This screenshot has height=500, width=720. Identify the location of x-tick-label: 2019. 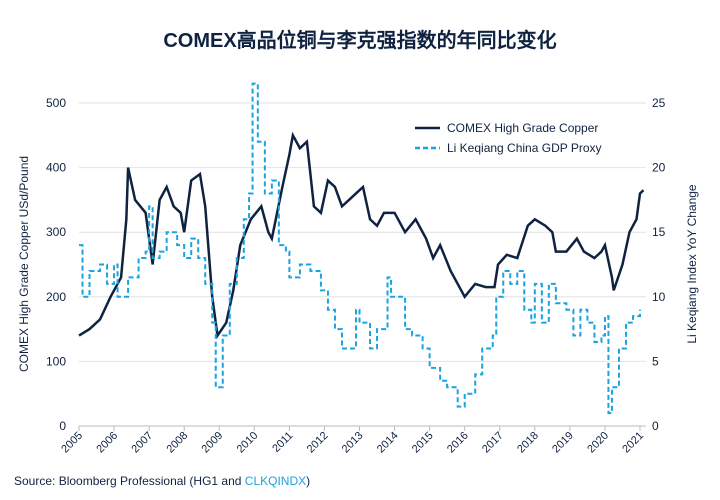
(563, 443).